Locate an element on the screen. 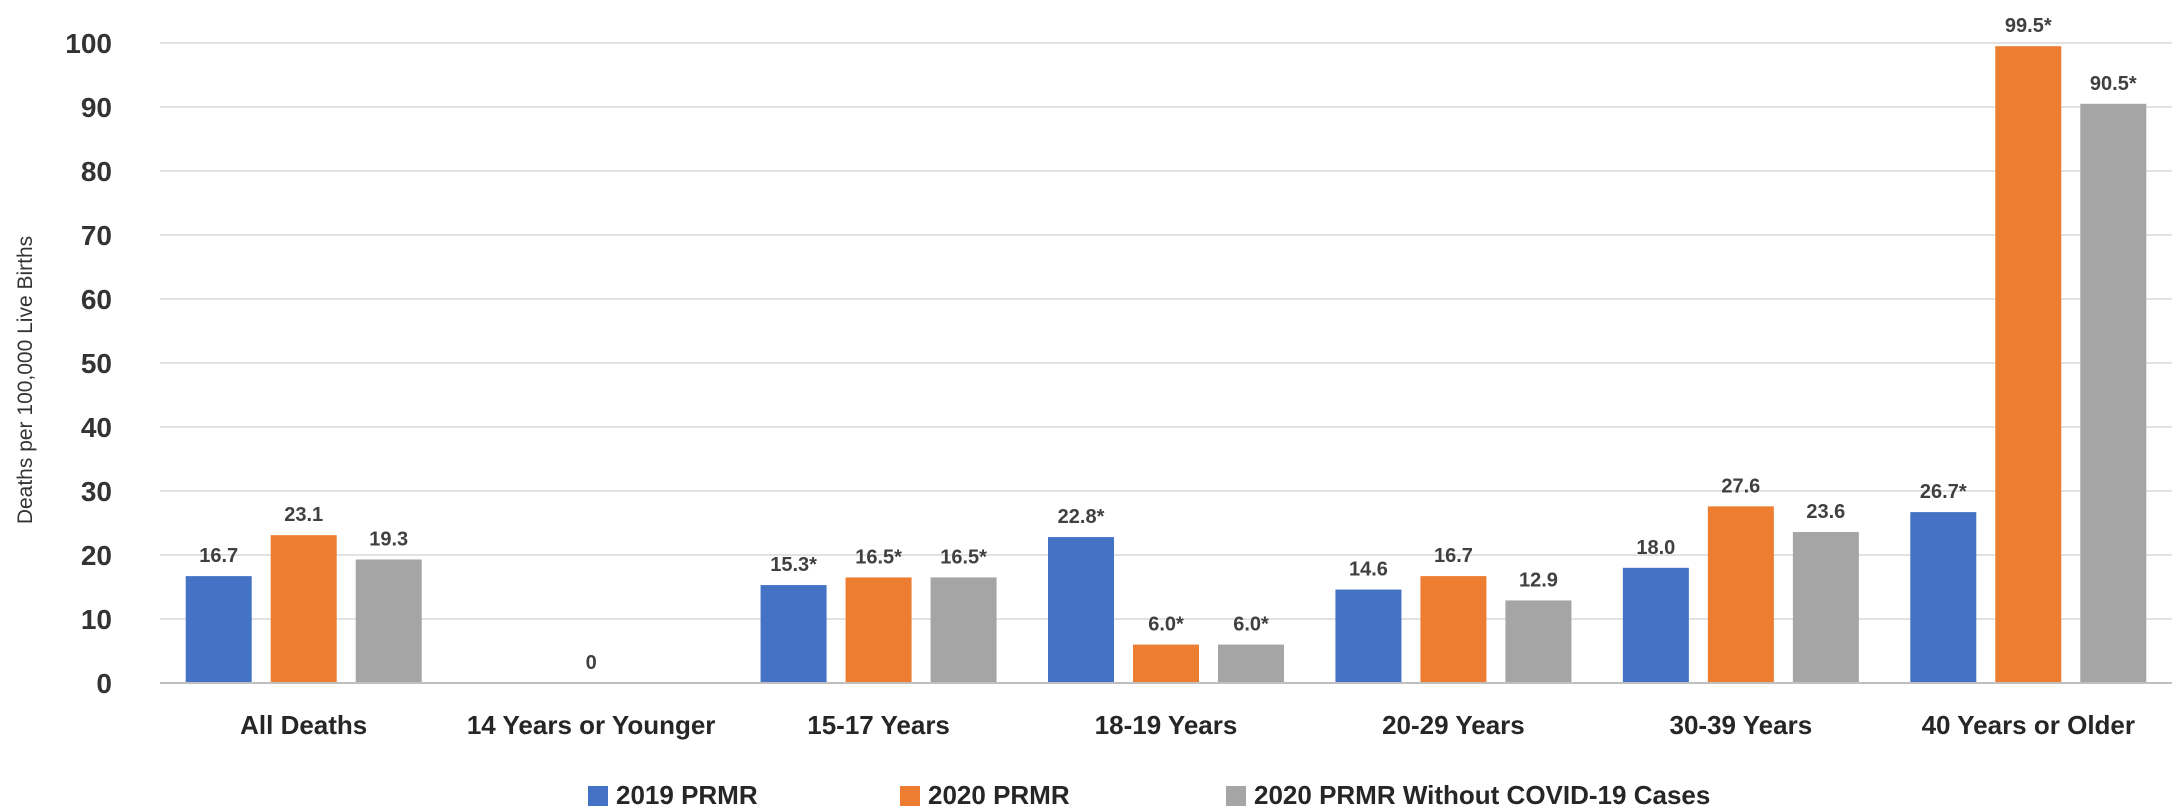  data-label: 12.9 is located at coordinates (1538, 580).